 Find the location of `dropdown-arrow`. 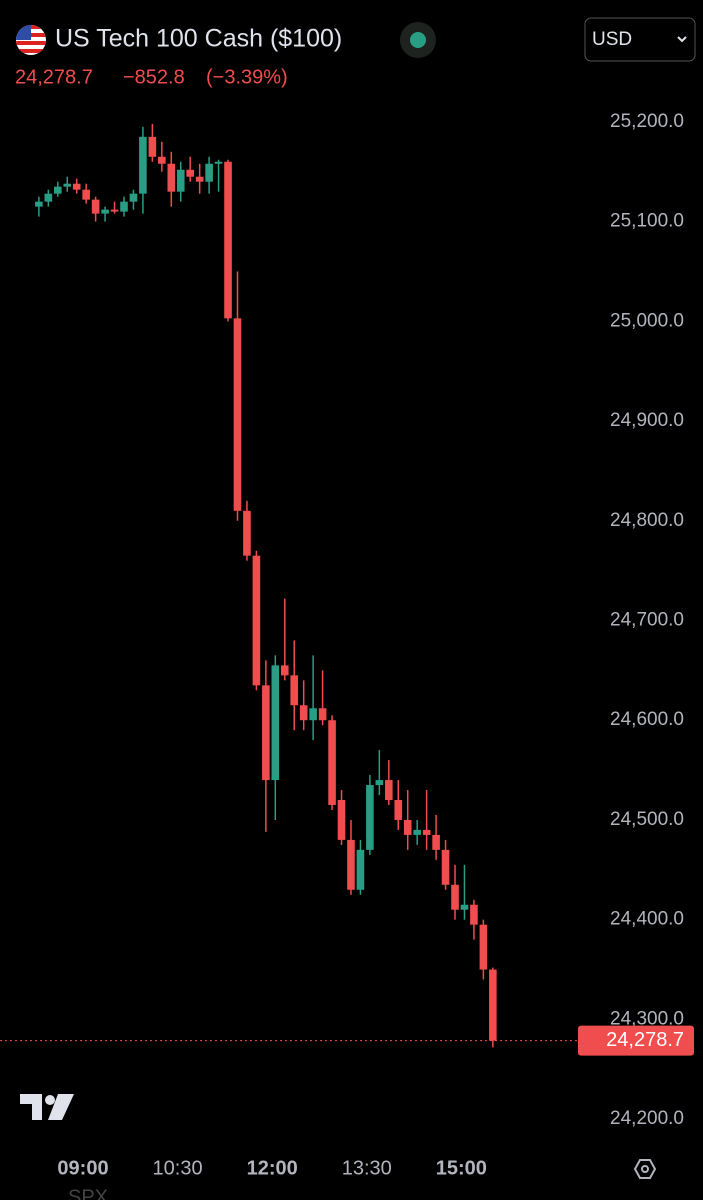

dropdown-arrow is located at coordinates (682, 39).